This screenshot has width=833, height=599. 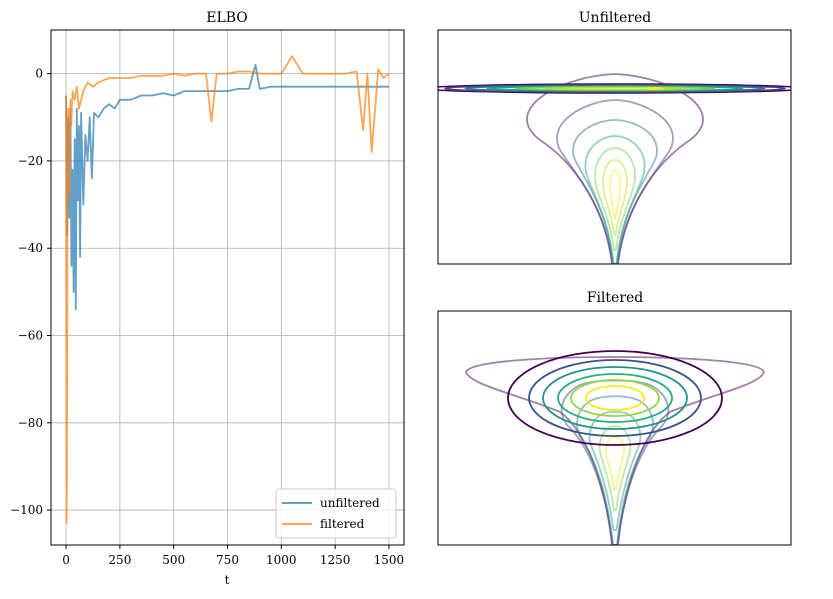 What do you see at coordinates (39, 74) in the screenshot?
I see `elbo-ytick-label: 0` at bounding box center [39, 74].